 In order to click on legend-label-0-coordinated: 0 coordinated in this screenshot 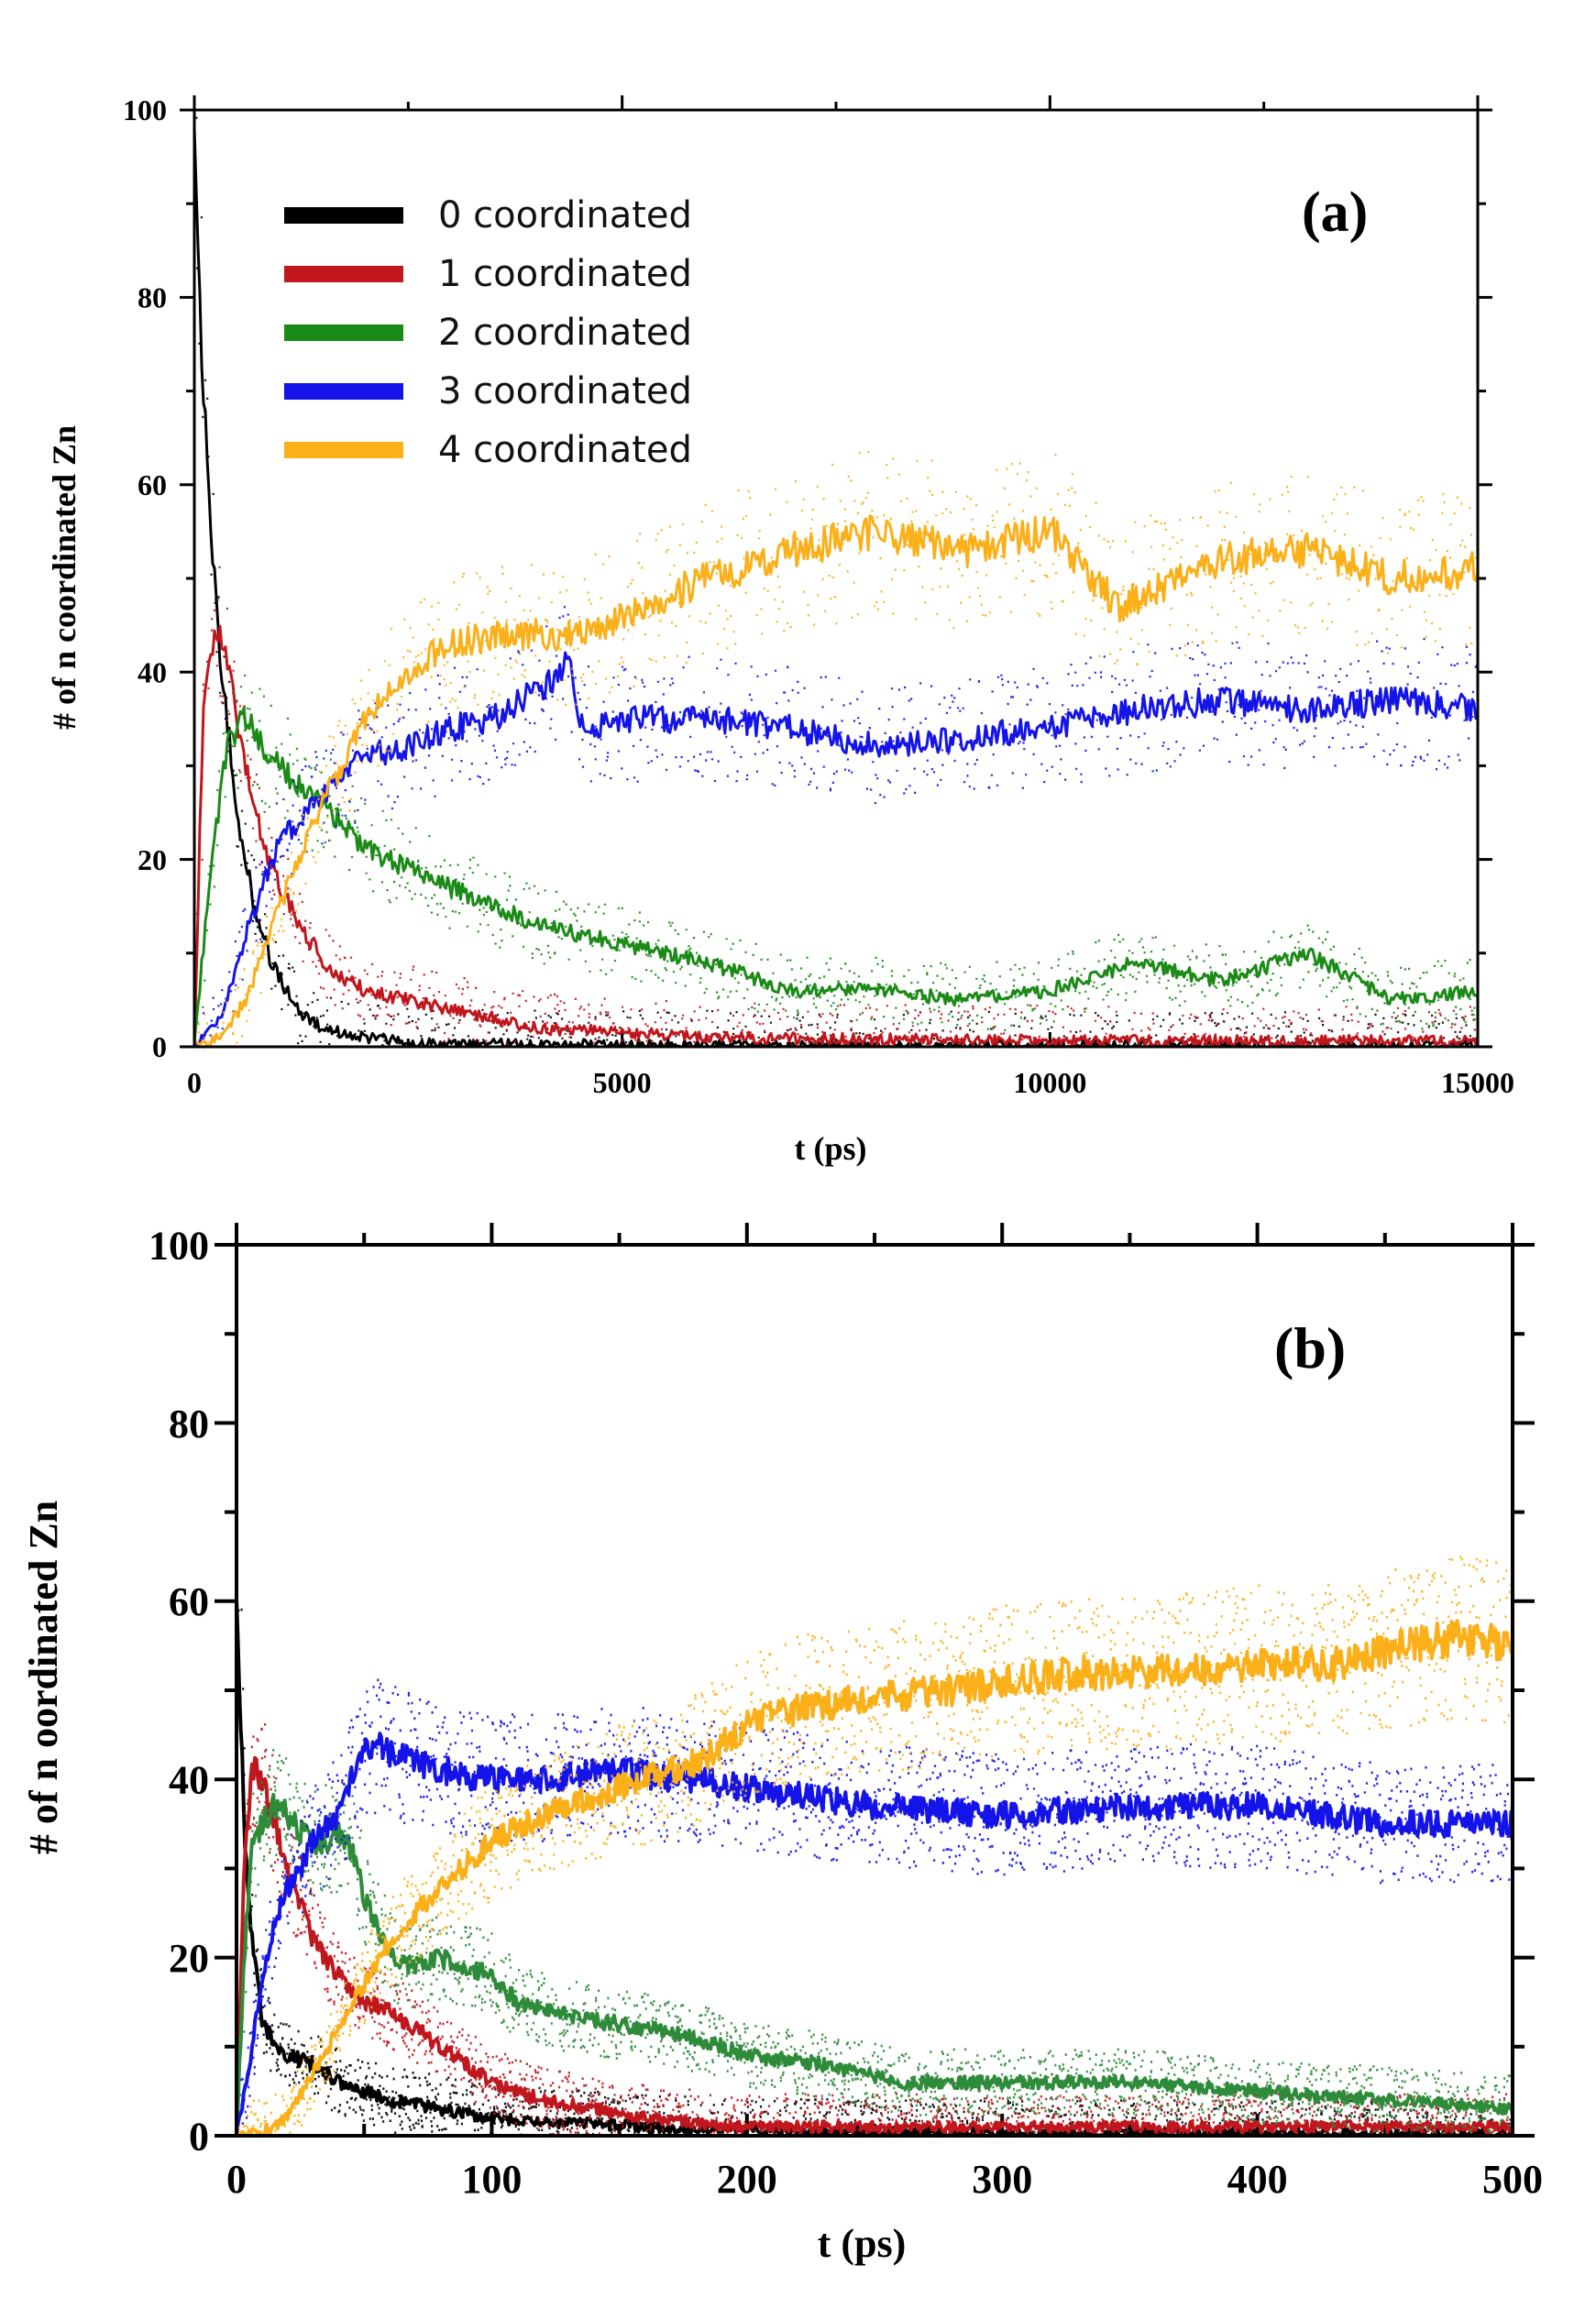, I will do `click(565, 215)`.